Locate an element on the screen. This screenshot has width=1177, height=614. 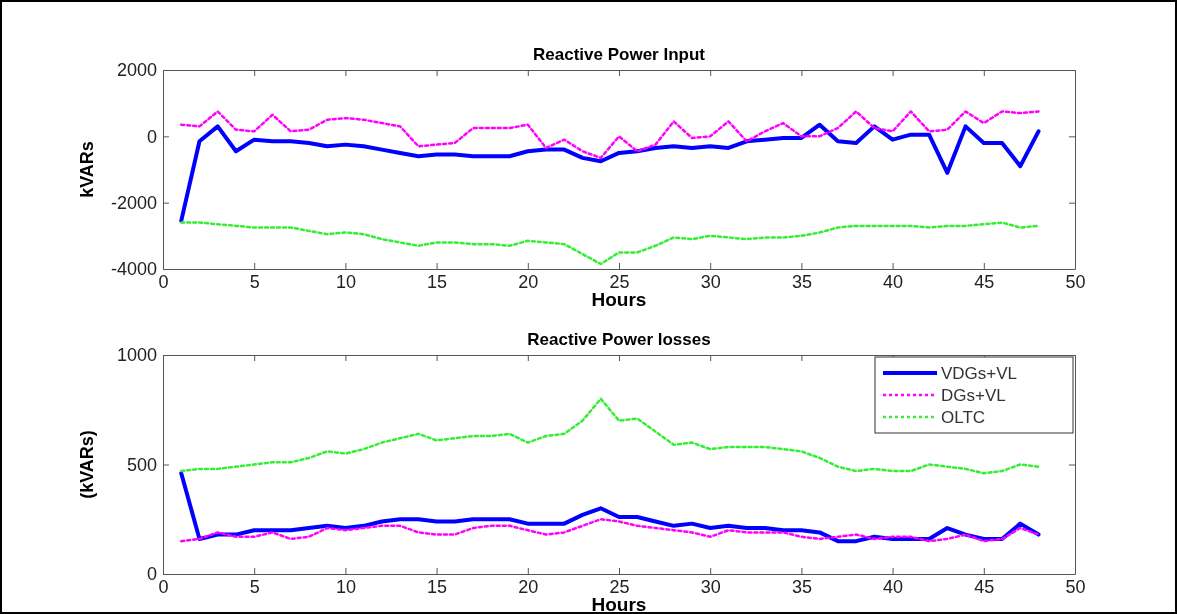
y-tick-label: 1000 is located at coordinates (136, 355).